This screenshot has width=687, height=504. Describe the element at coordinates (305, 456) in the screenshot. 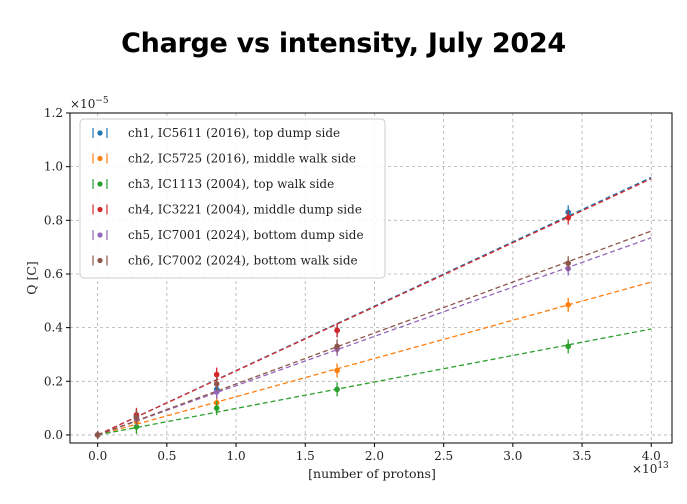

I see `x-tick-label: 1.5` at that location.